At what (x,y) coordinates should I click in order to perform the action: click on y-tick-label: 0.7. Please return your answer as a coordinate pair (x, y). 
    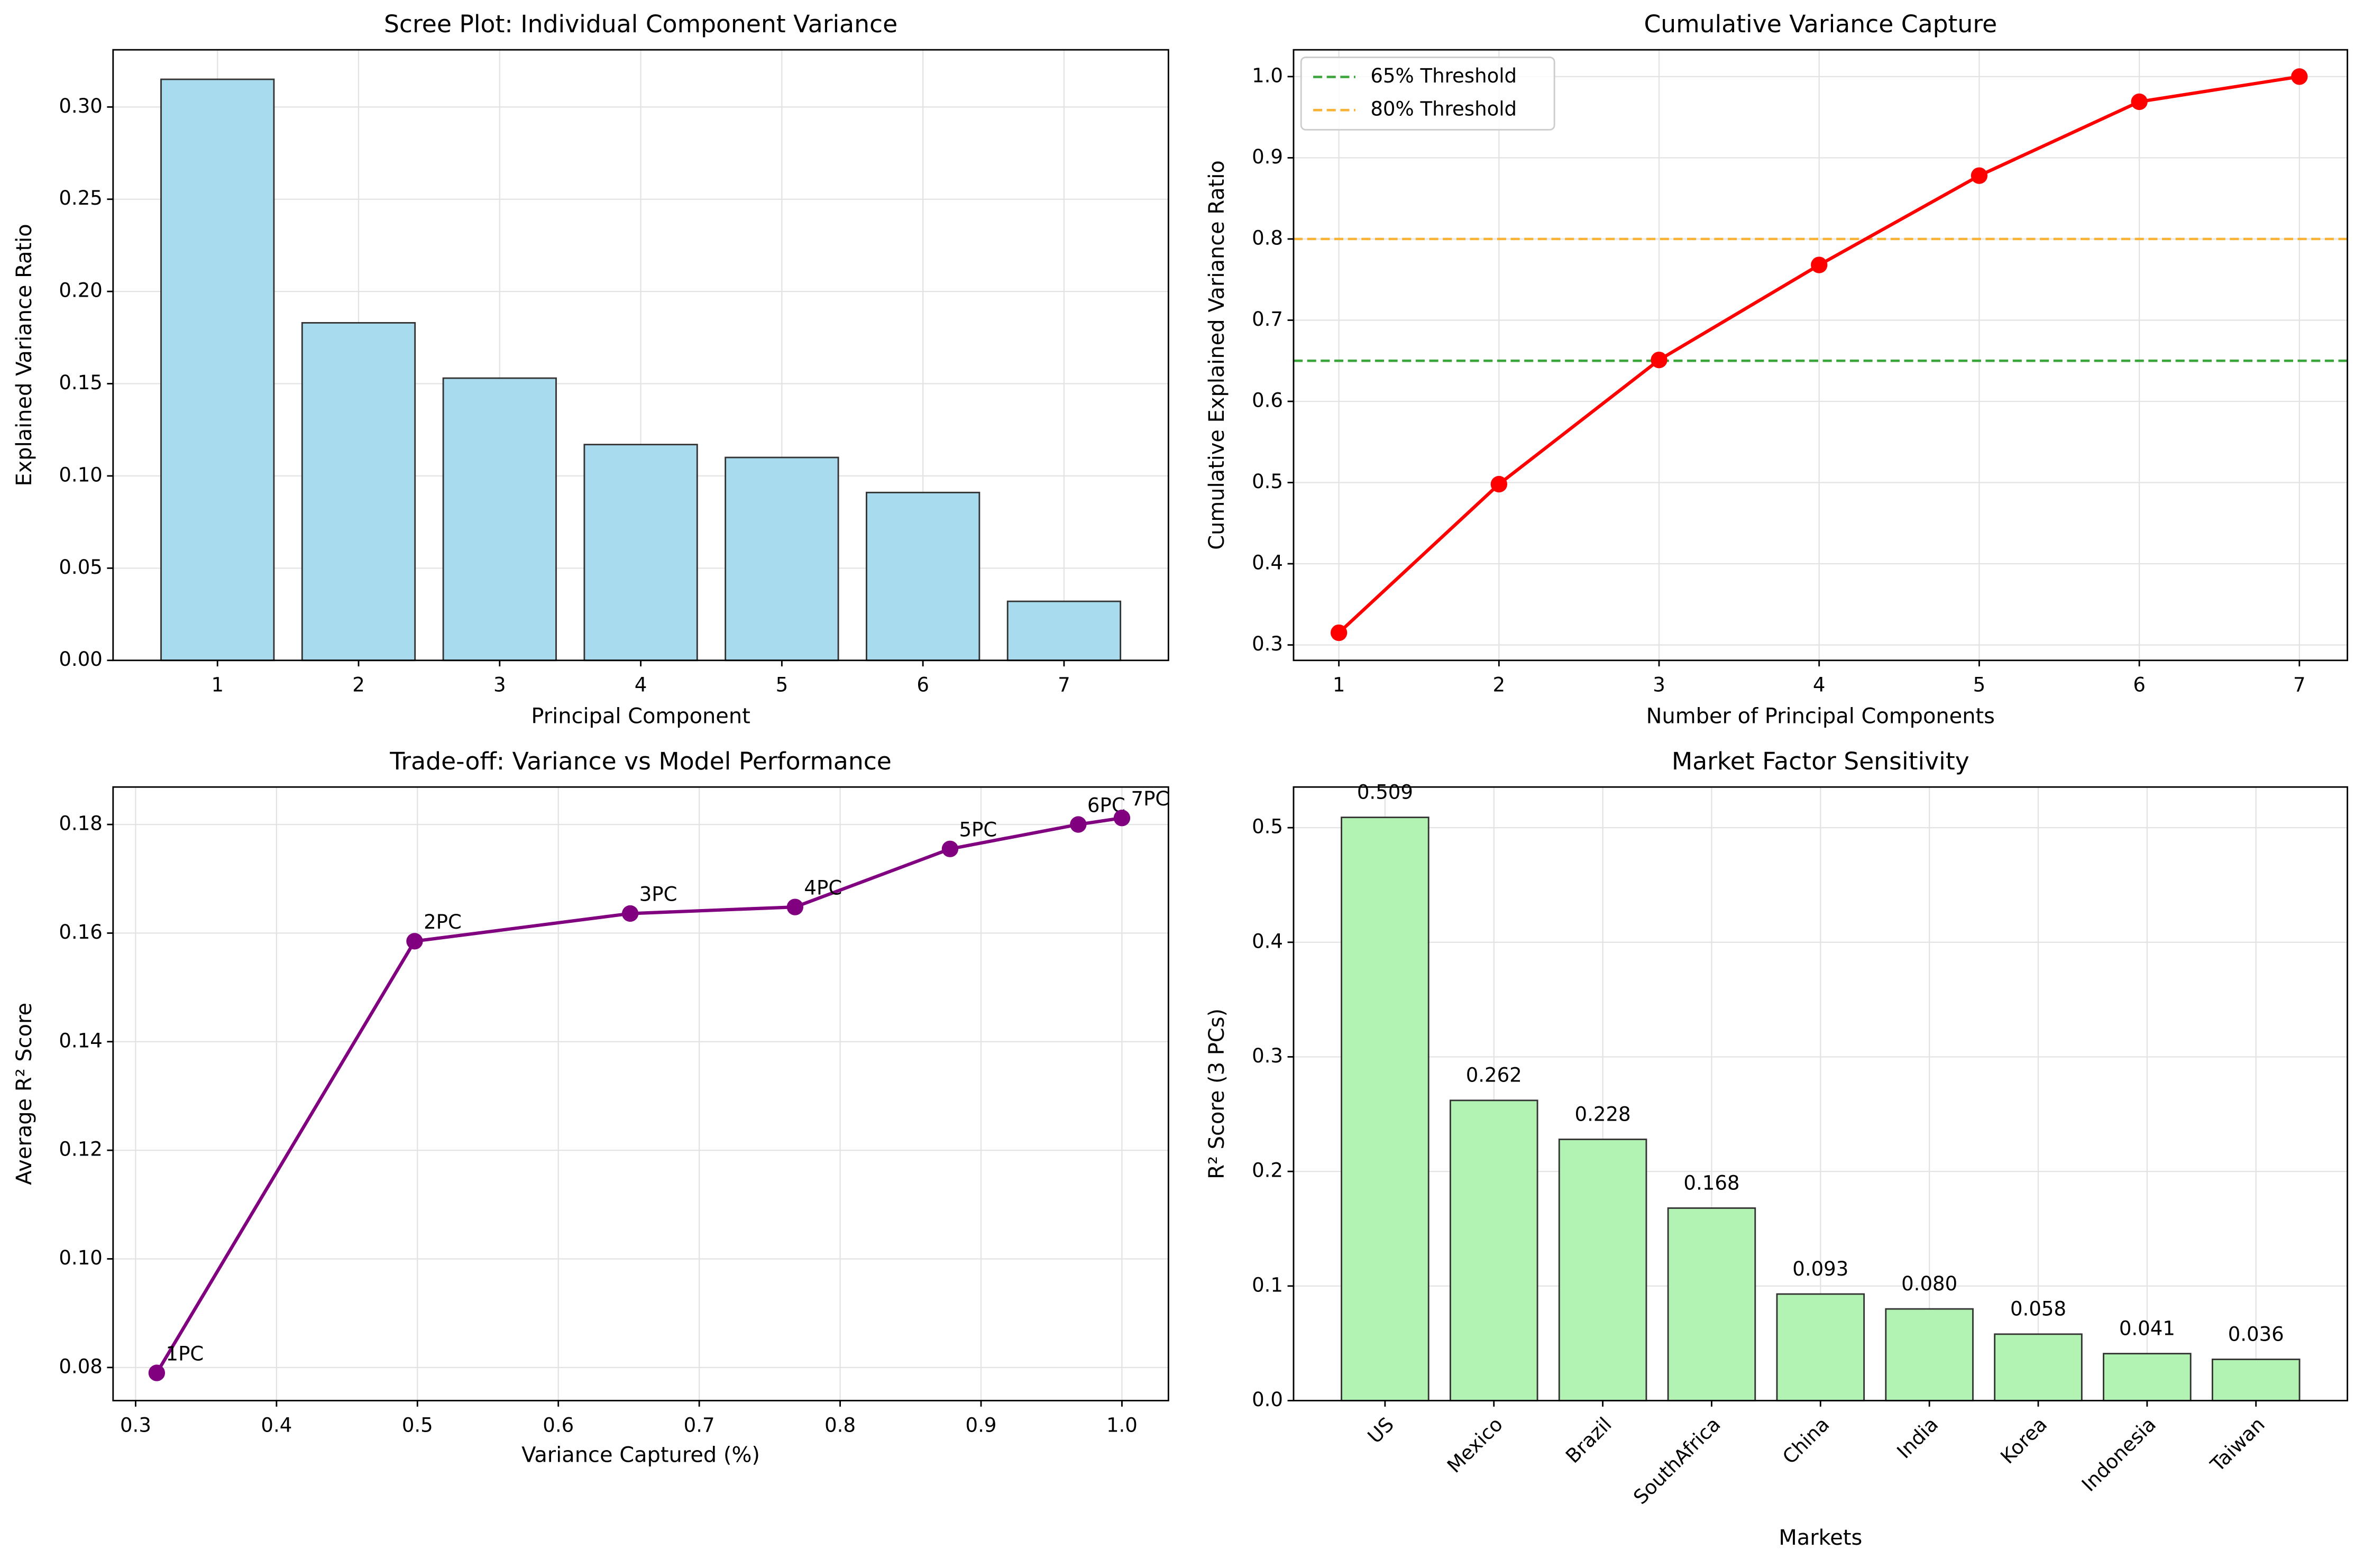
    Looking at the image, I should click on (1267, 319).